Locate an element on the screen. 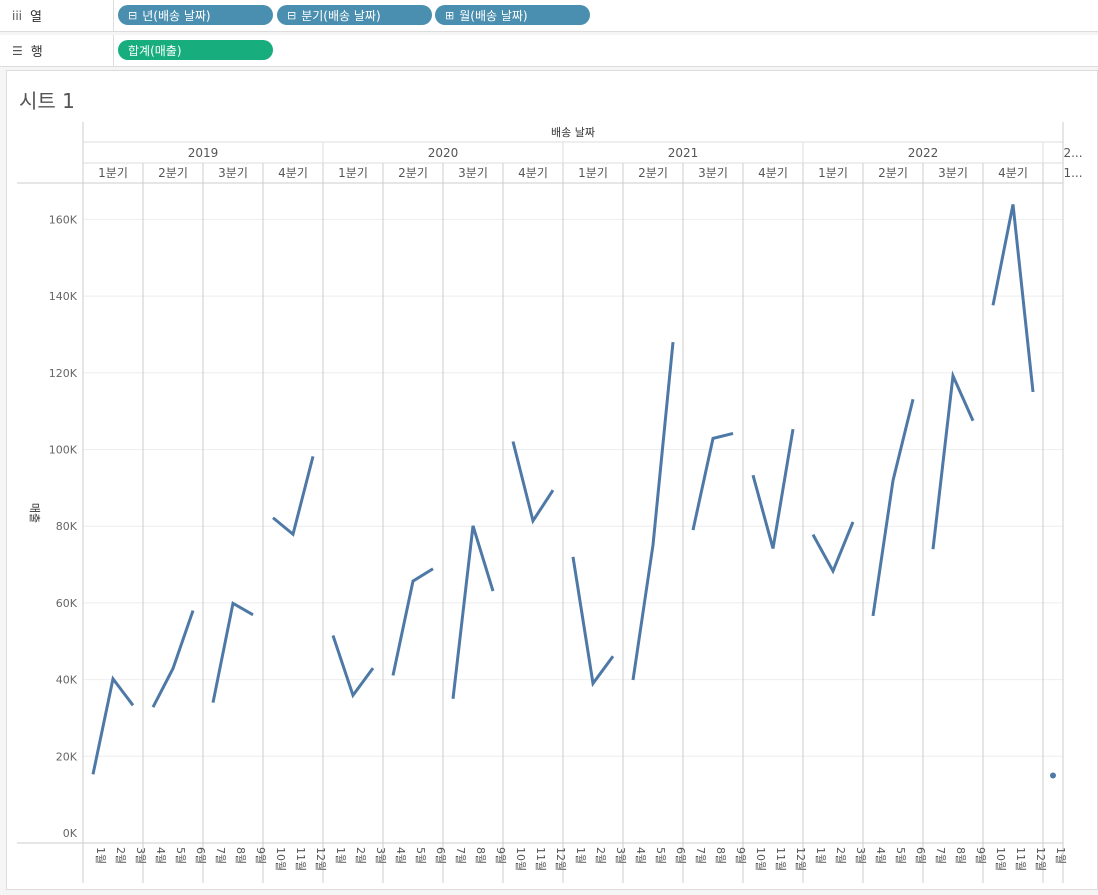 This screenshot has height=895, width=1098. columns-shelf-title: 열 is located at coordinates (36, 17).